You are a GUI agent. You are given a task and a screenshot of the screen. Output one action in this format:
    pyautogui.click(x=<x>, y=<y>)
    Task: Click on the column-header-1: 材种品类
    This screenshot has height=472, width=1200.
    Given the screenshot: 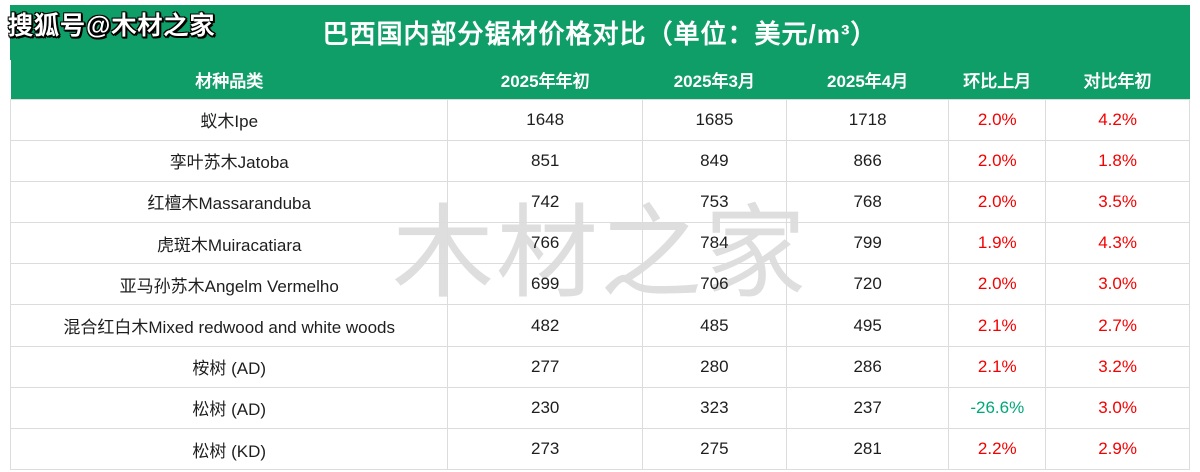 What is the action you would take?
    pyautogui.click(x=229, y=79)
    